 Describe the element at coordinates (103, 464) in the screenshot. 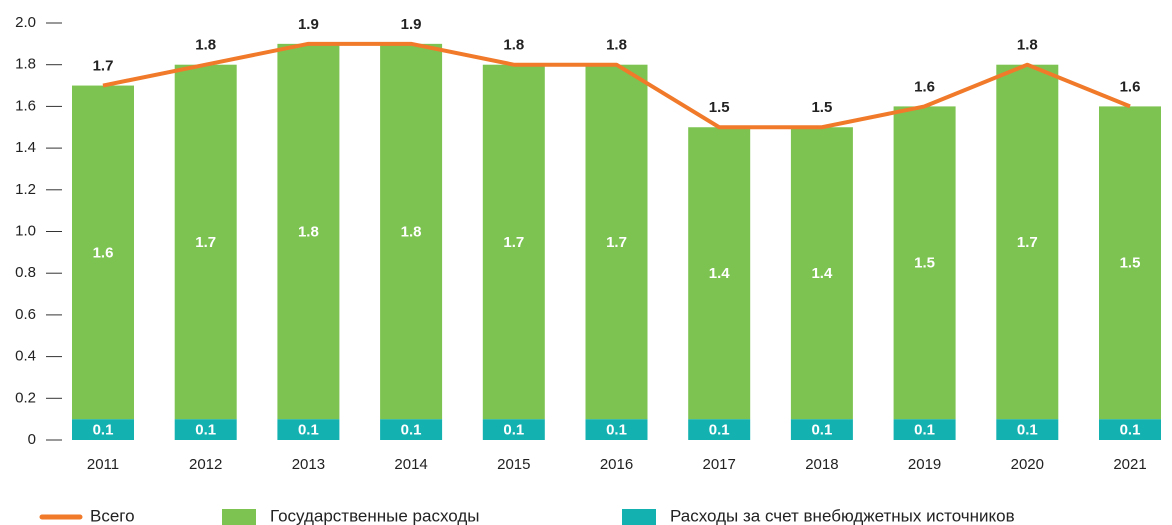

I see `x-tick-label: 2011` at that location.